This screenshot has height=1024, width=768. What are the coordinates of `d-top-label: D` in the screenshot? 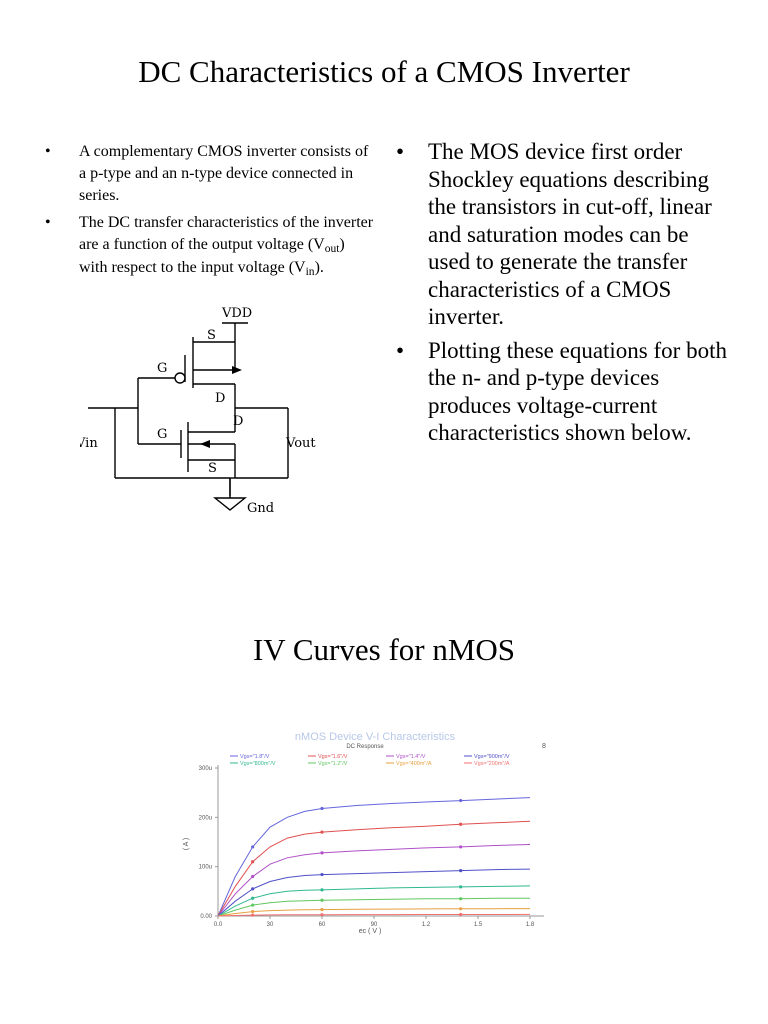 It's located at (220, 398).